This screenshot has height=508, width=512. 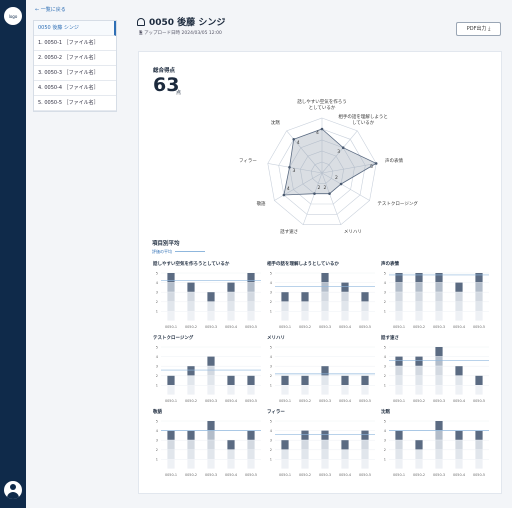 What do you see at coordinates (289, 233) in the screenshot?
I see `radar-axis-label: 話す速さ` at bounding box center [289, 233].